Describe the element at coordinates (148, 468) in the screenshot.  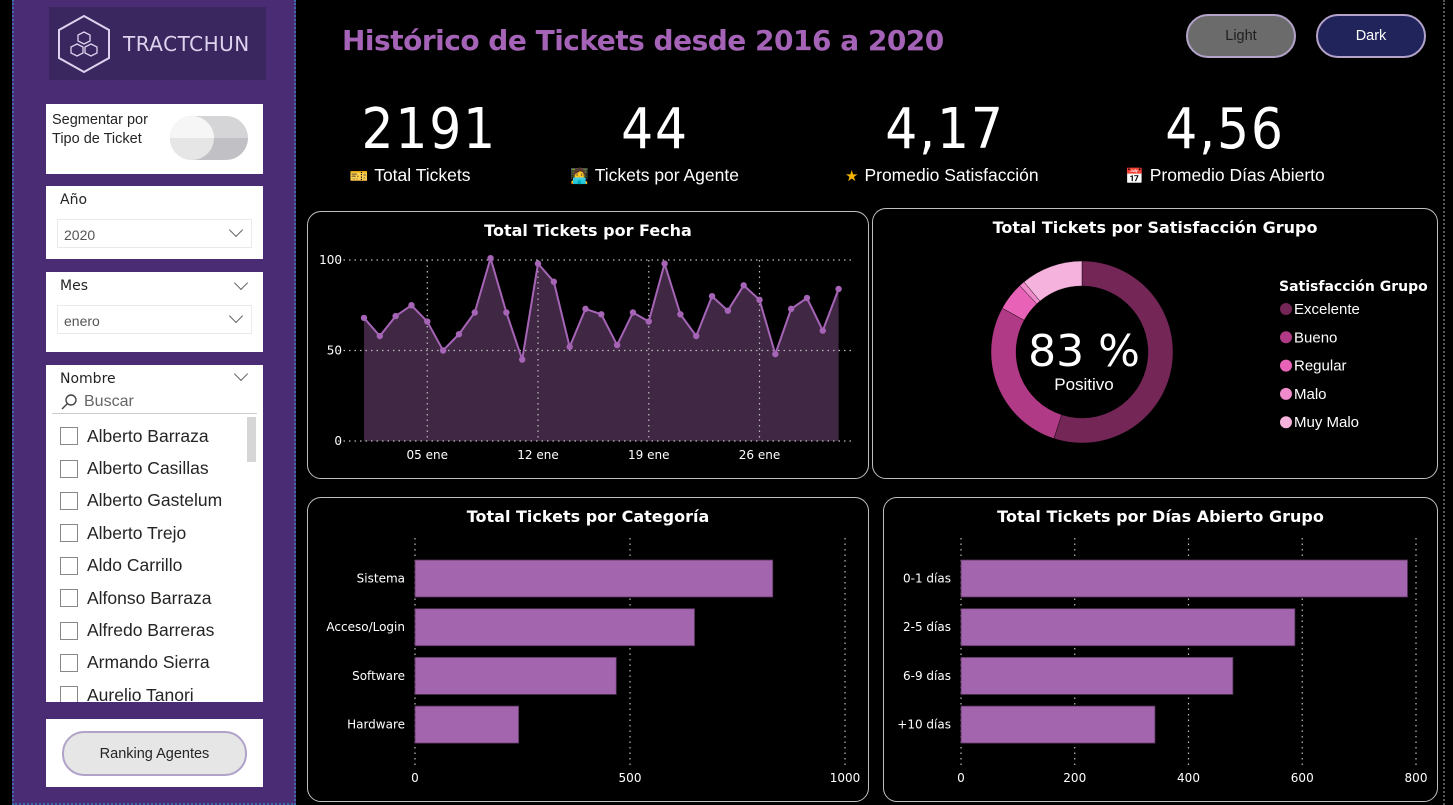
I see `name-label: Alberto Casillas` at that location.